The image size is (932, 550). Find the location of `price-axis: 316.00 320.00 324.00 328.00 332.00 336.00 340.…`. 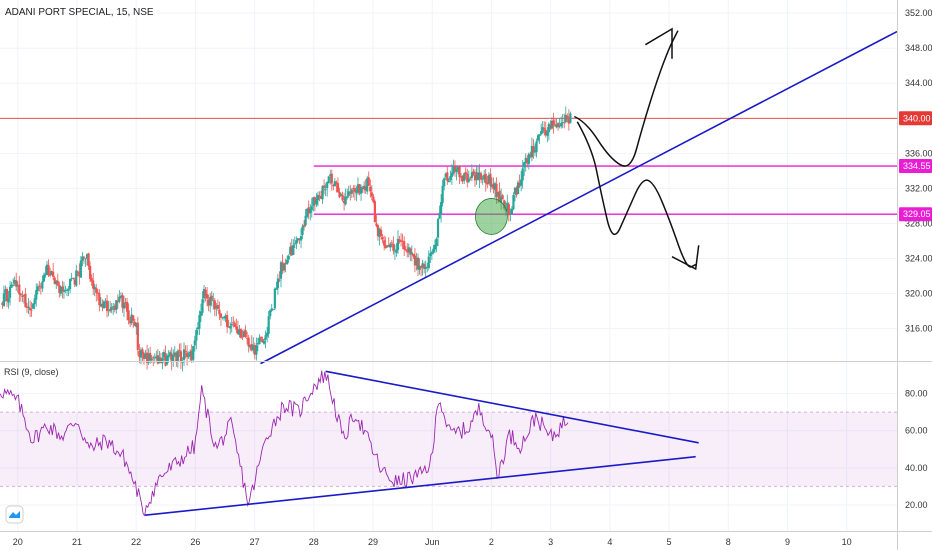

price-axis: 316.00 320.00 324.00 328.00 332.00 336.00 340.… is located at coordinates (915, 171).